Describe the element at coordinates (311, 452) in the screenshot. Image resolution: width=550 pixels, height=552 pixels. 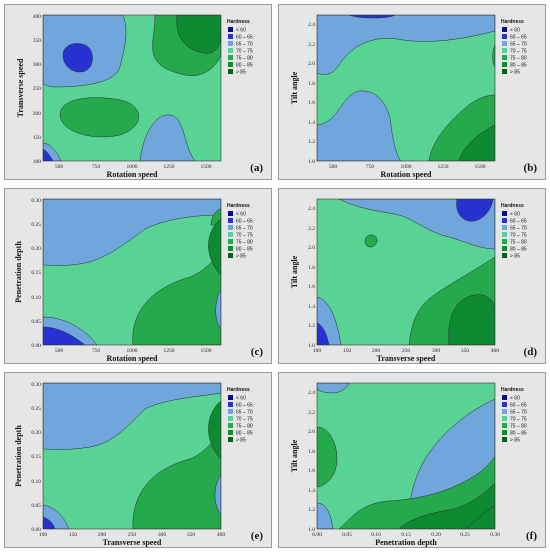
I see `y-tick-label: 1.8` at that location.